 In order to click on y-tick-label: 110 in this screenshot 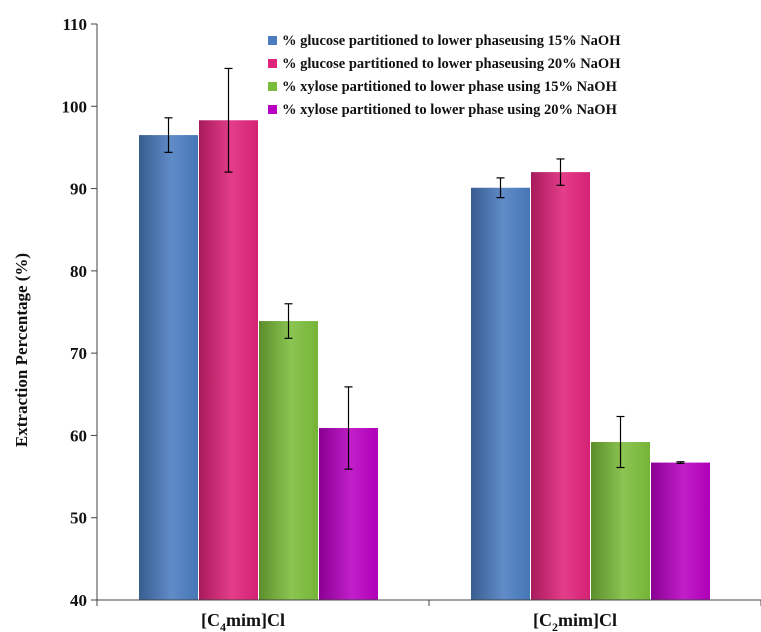, I will do `click(74, 24)`.